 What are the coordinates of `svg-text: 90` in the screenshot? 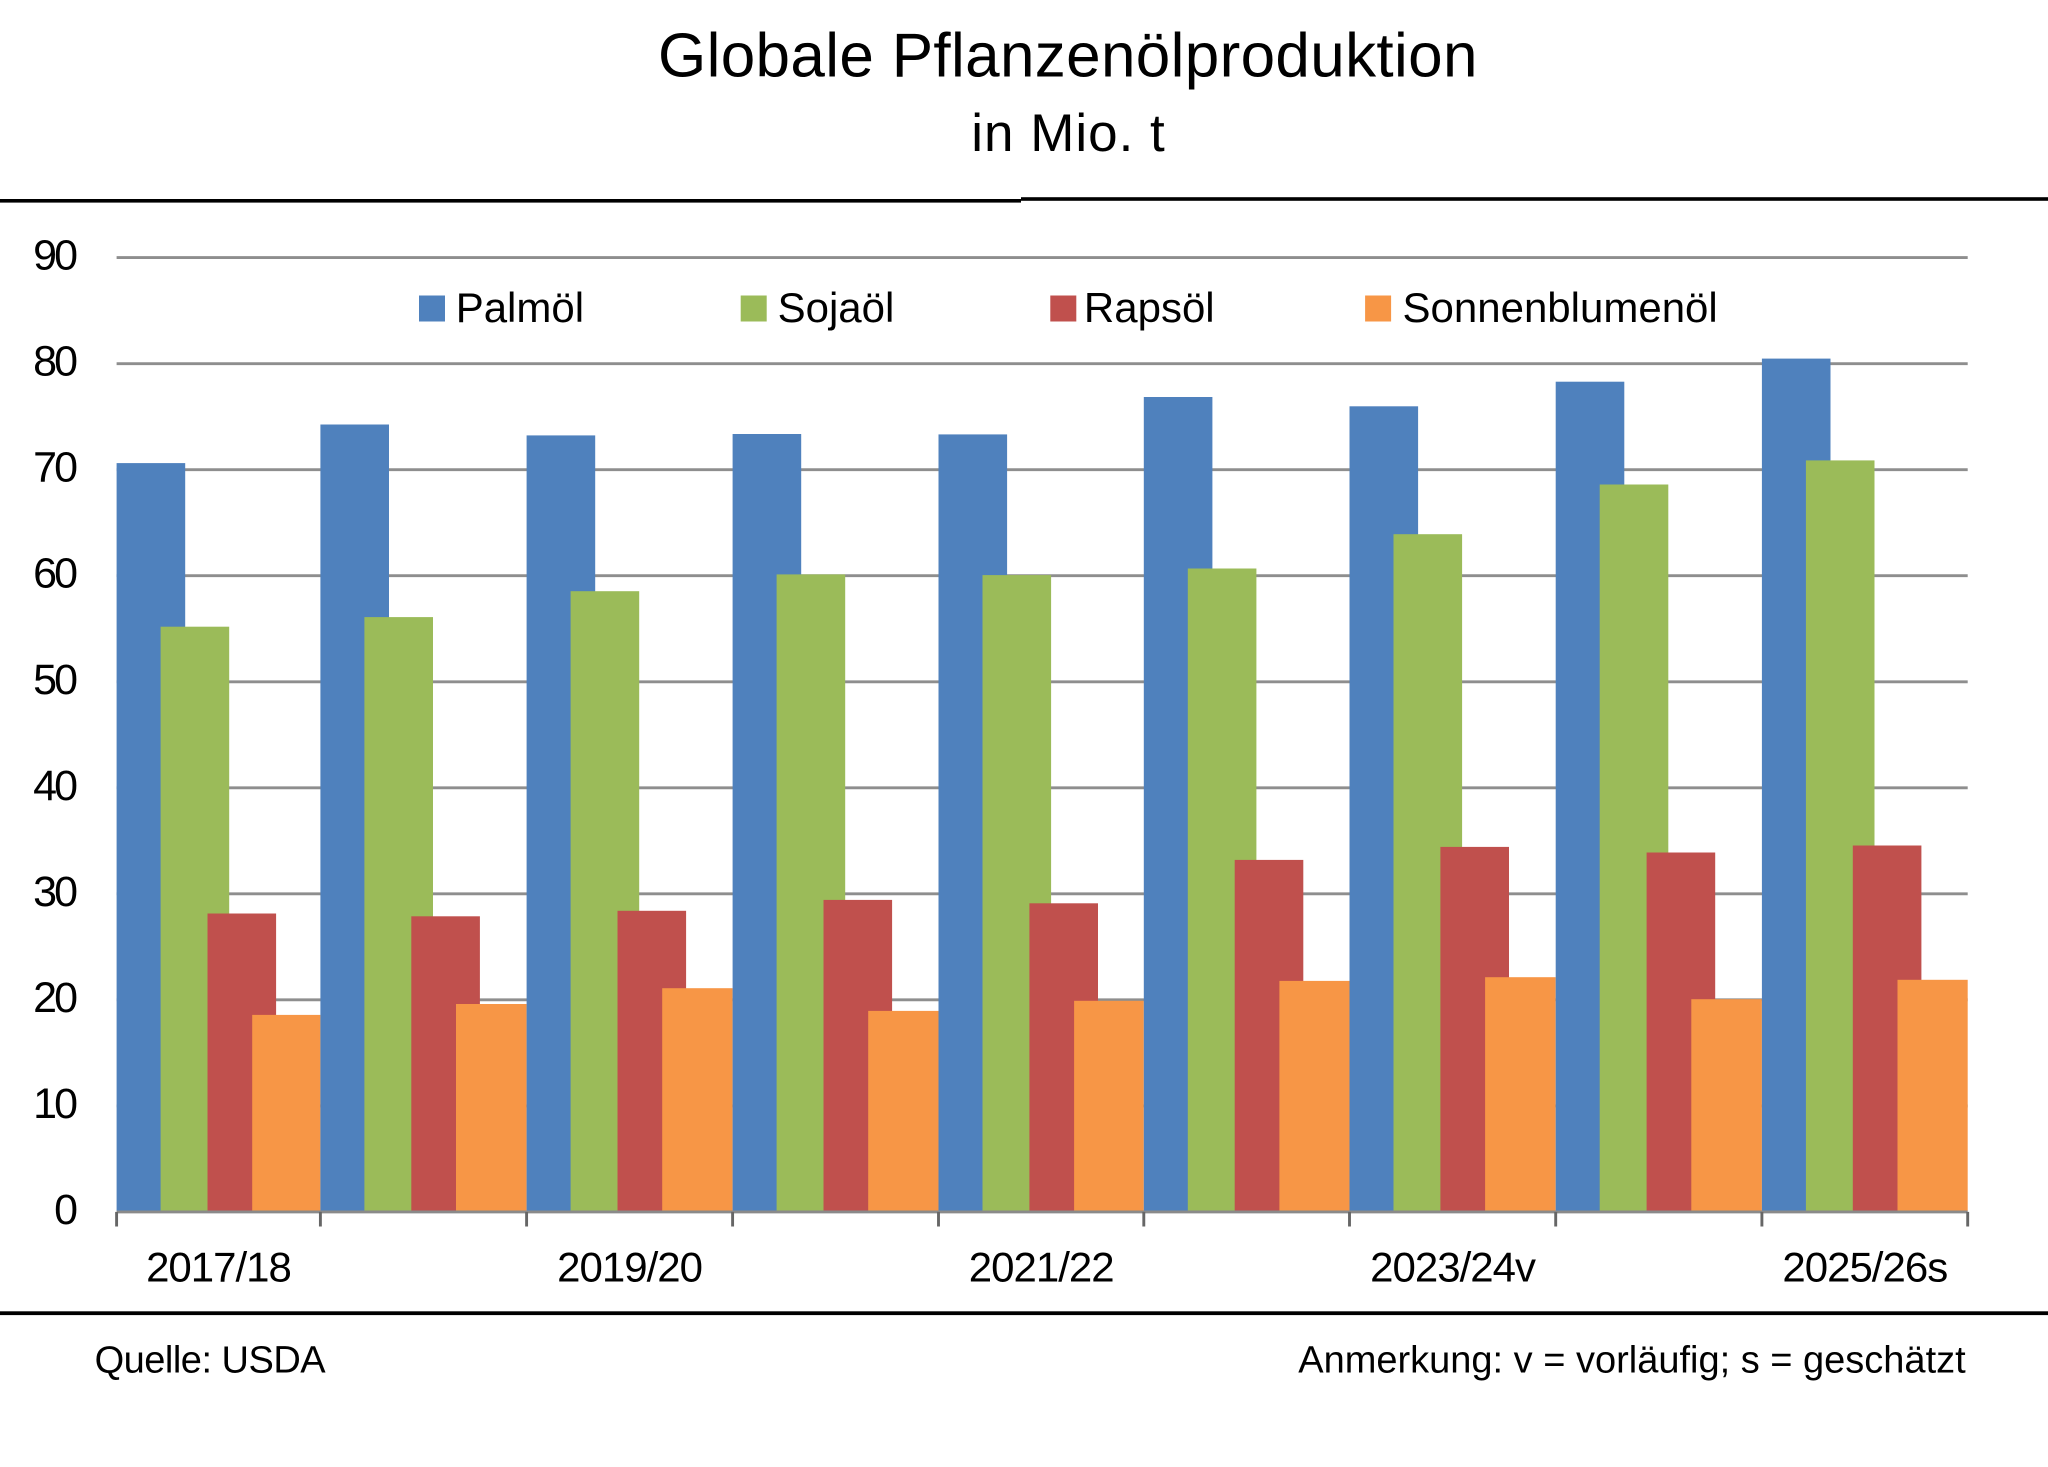 It's located at (55, 256).